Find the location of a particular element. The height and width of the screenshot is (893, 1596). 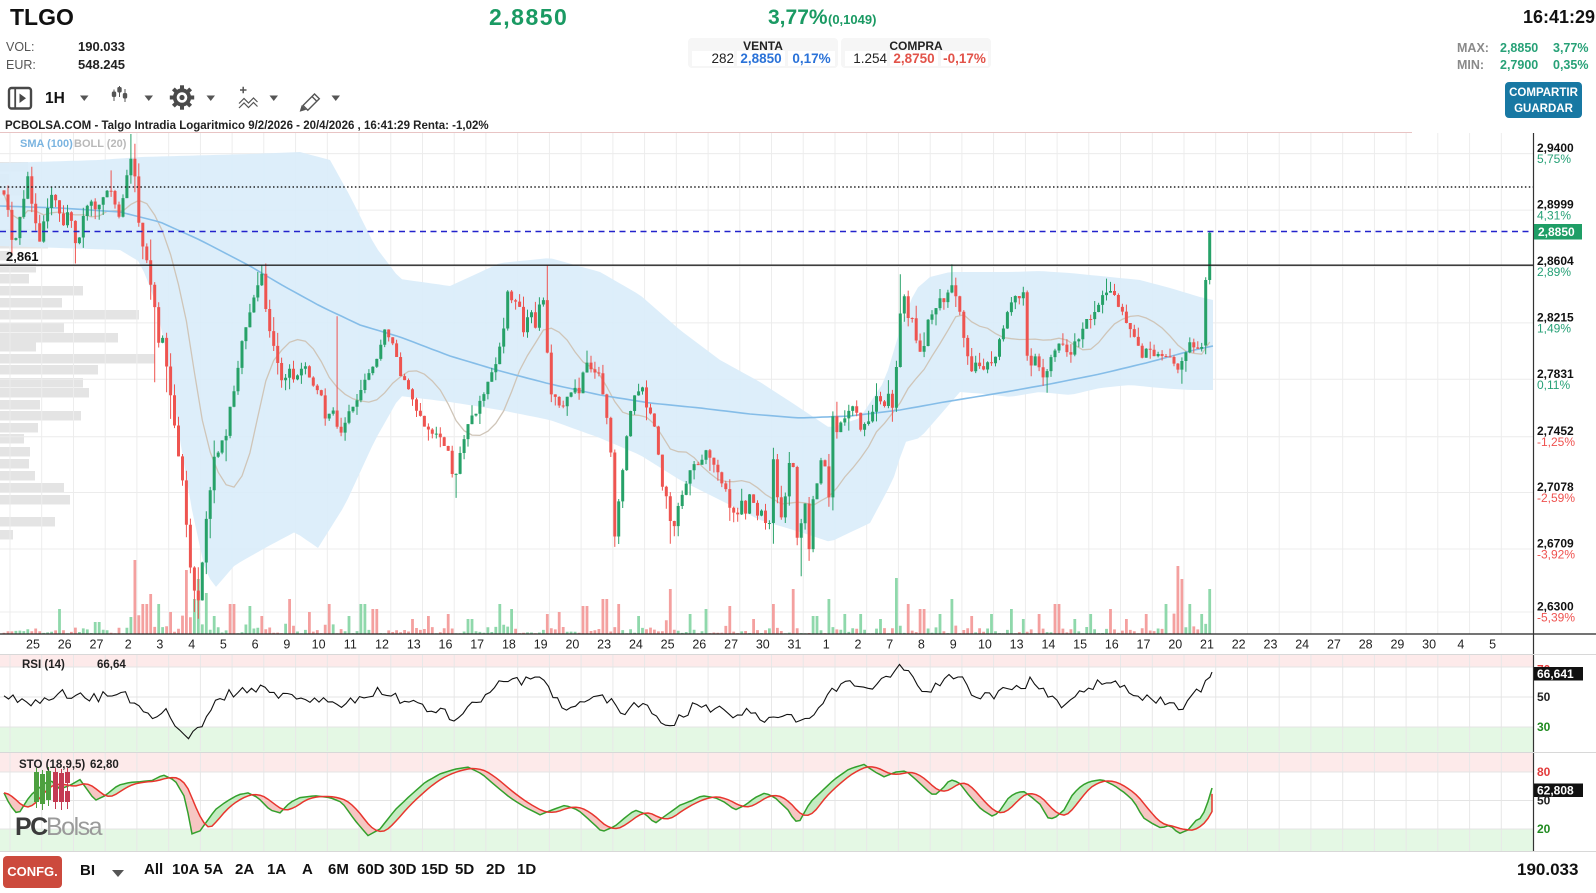

svg-text: Bolsa is located at coordinates (74, 827).